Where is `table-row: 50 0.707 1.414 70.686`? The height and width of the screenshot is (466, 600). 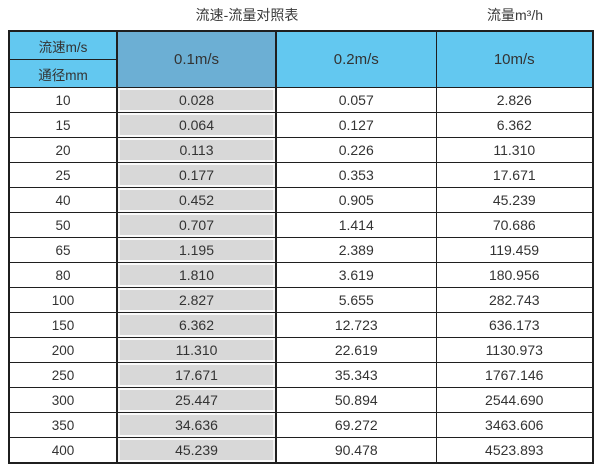
table-row: 50 0.707 1.414 70.686 is located at coordinates (301, 225).